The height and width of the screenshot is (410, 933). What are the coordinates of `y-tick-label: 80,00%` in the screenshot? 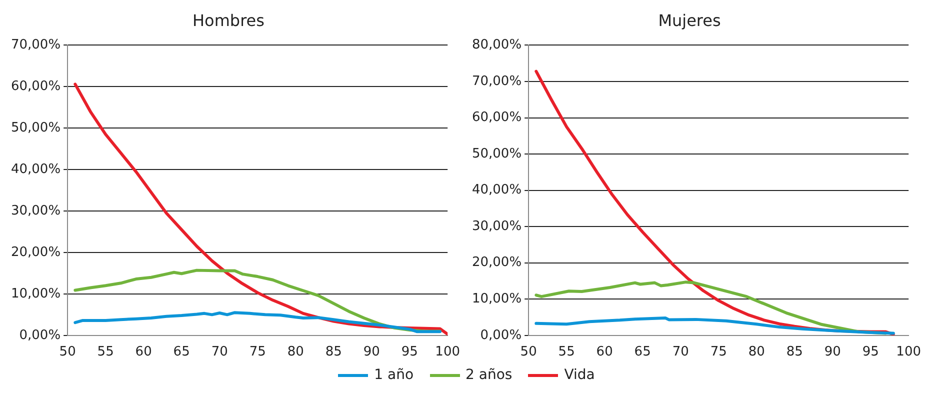 It's located at (497, 45).